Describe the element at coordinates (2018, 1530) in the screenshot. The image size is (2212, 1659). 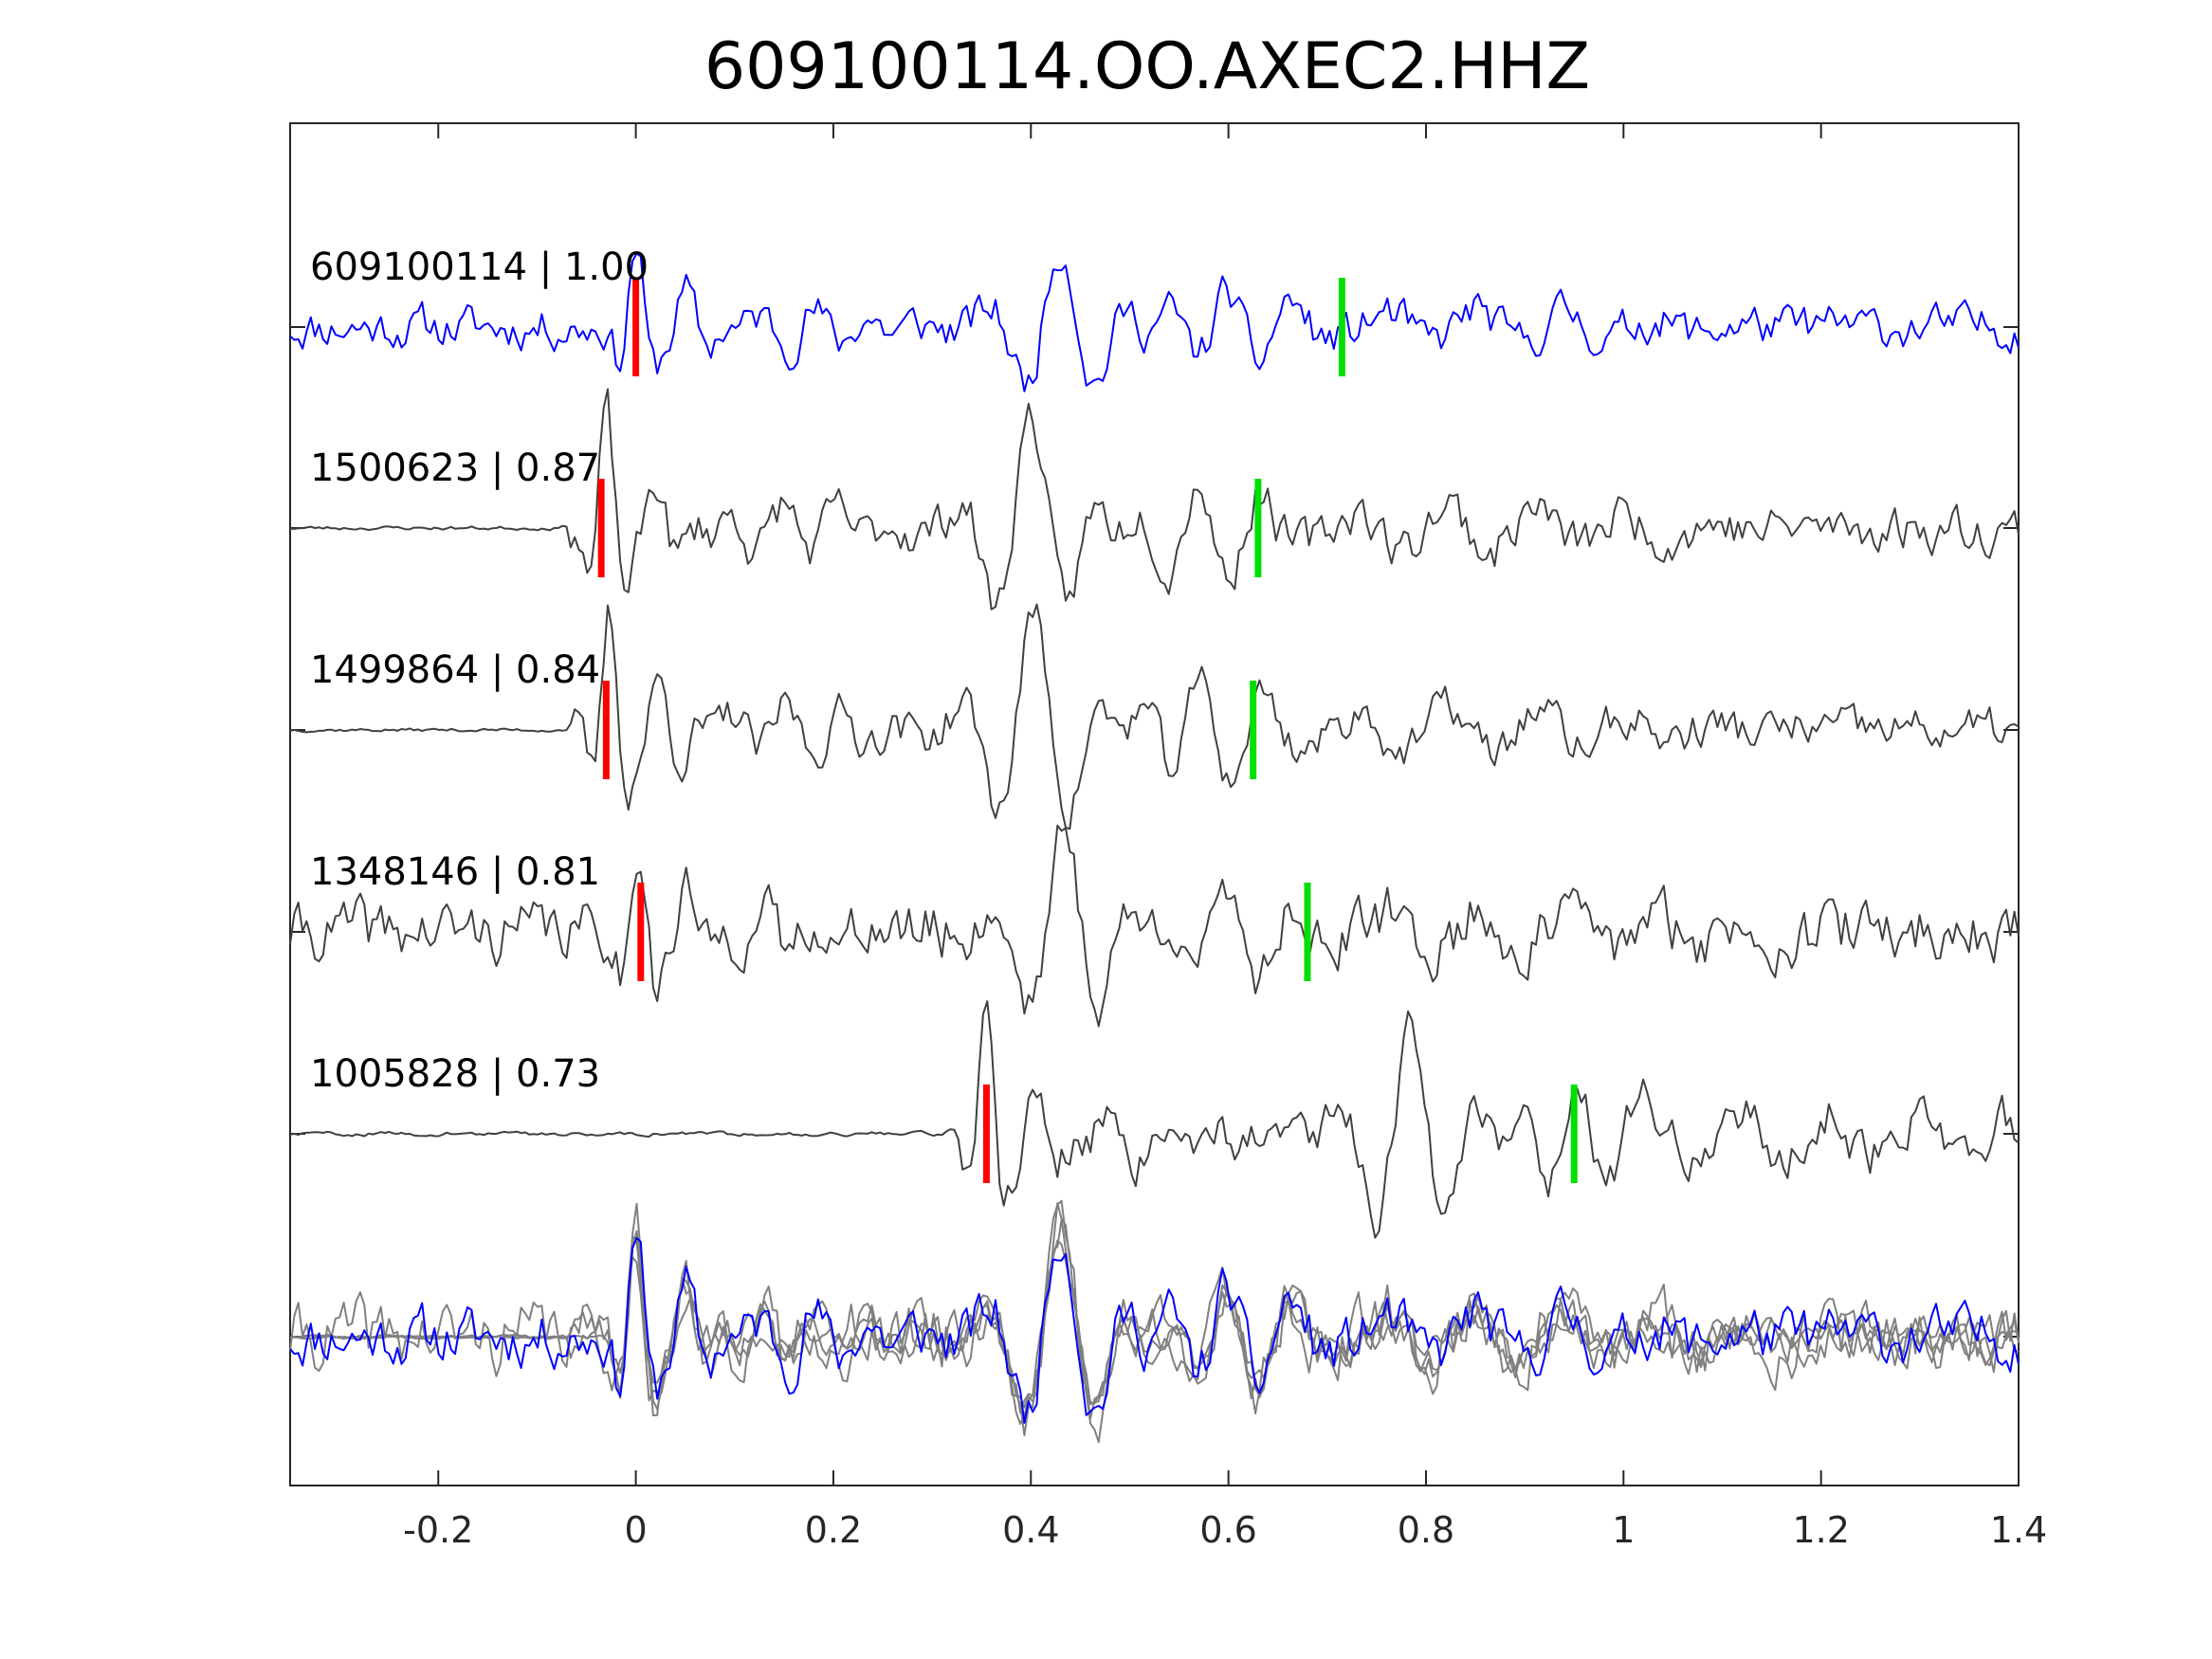
I see `x-tick-label: 1.4` at that location.